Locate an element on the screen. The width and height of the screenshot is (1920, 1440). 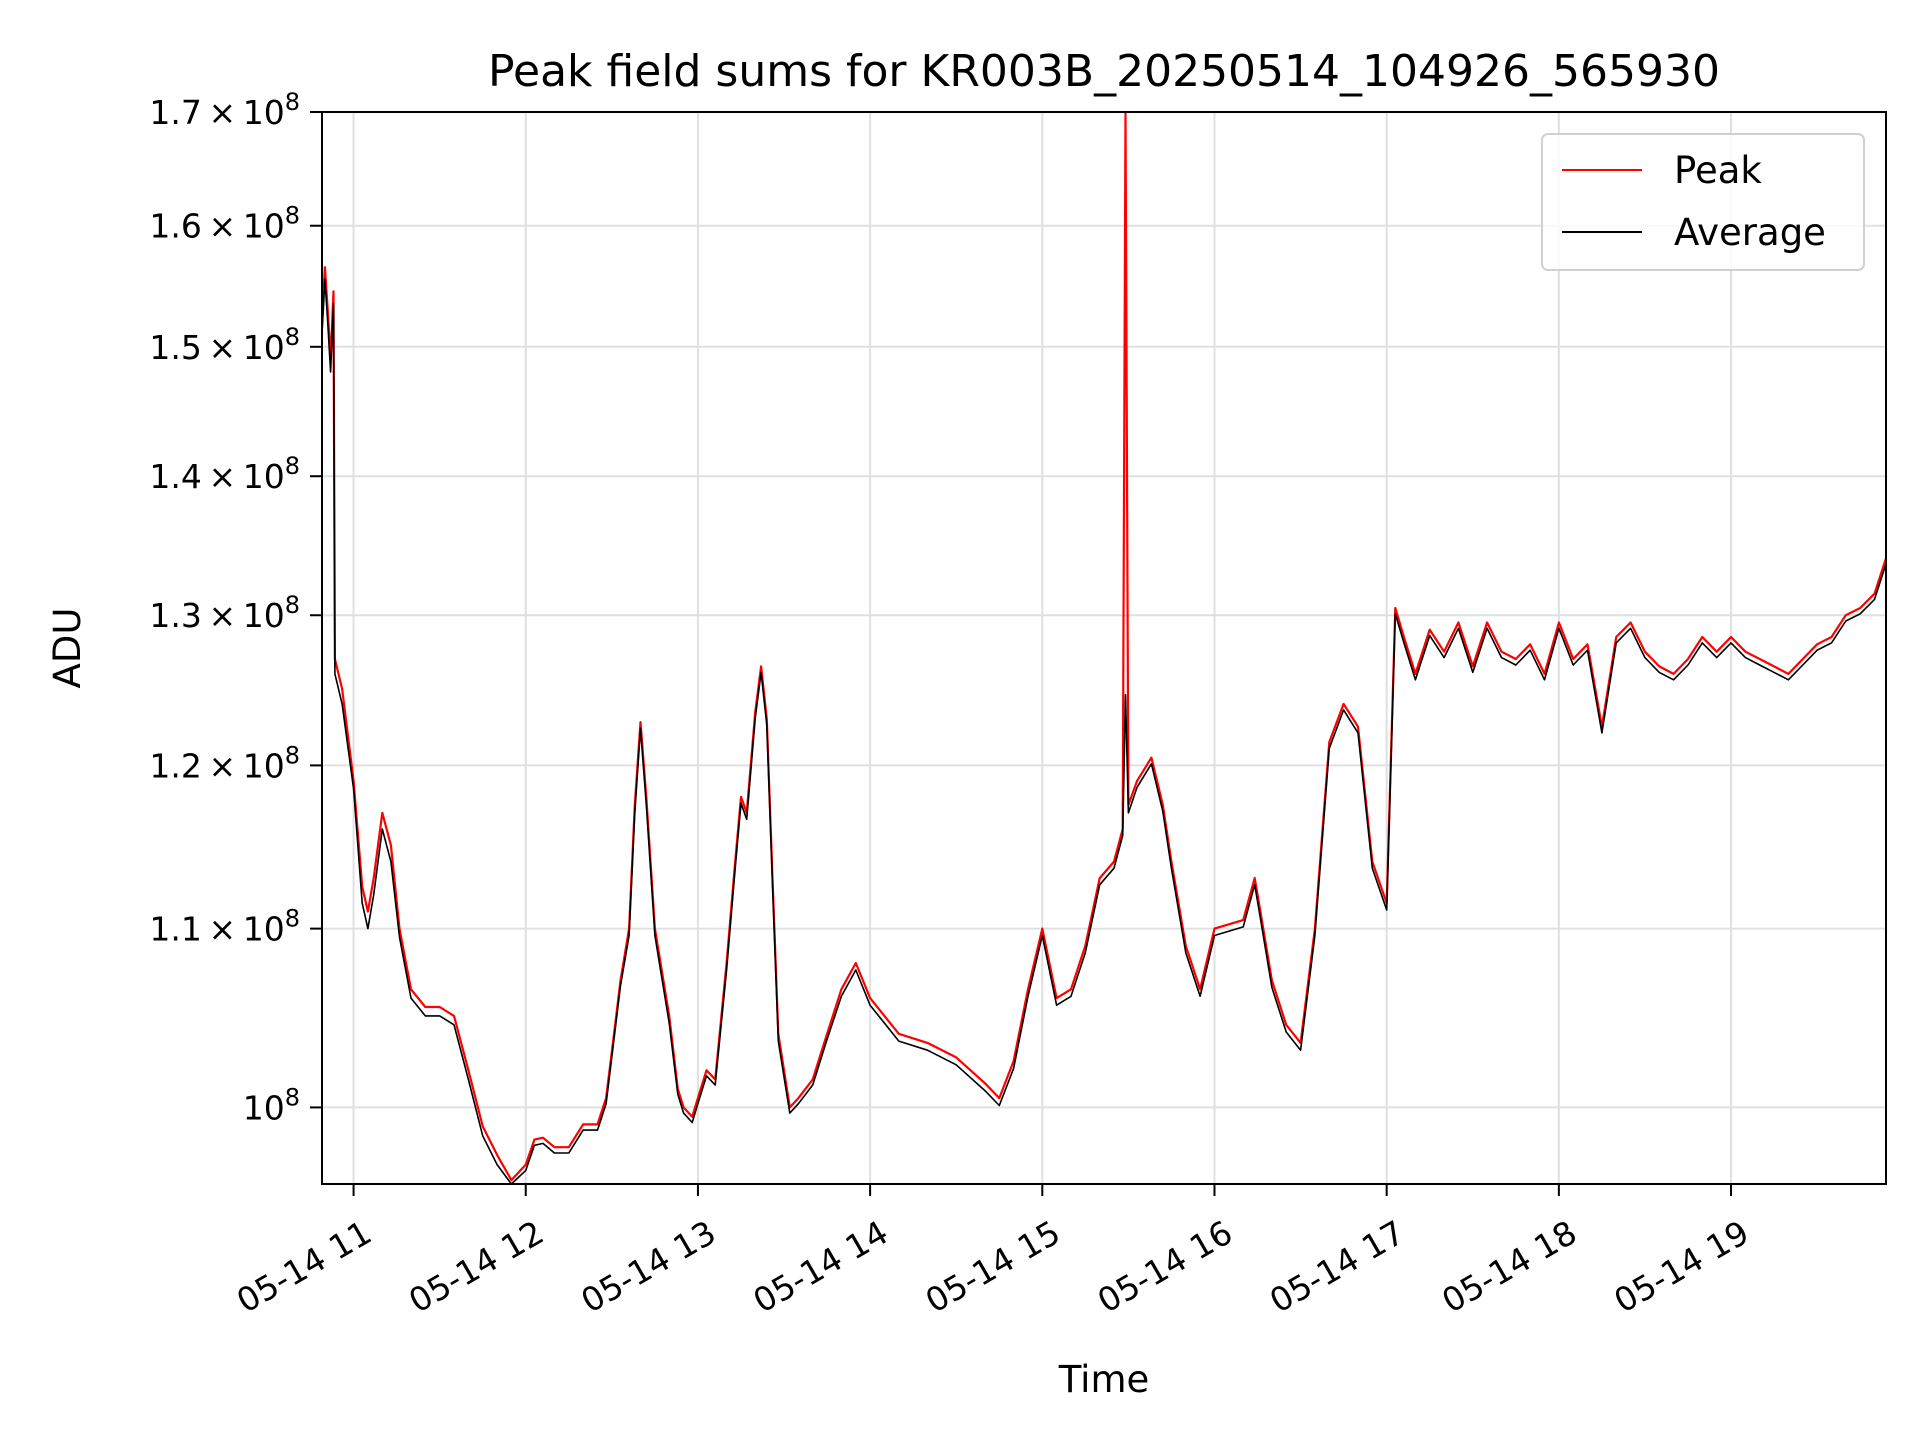
y-tick-label: 1.1 × 108 is located at coordinates (224, 927).